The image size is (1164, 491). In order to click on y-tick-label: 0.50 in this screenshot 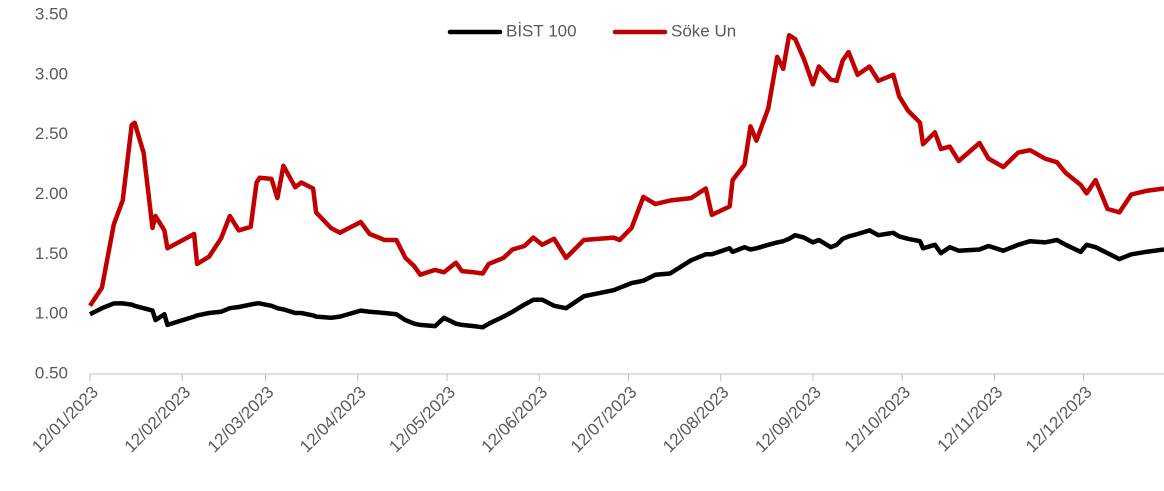, I will do `click(51, 372)`.